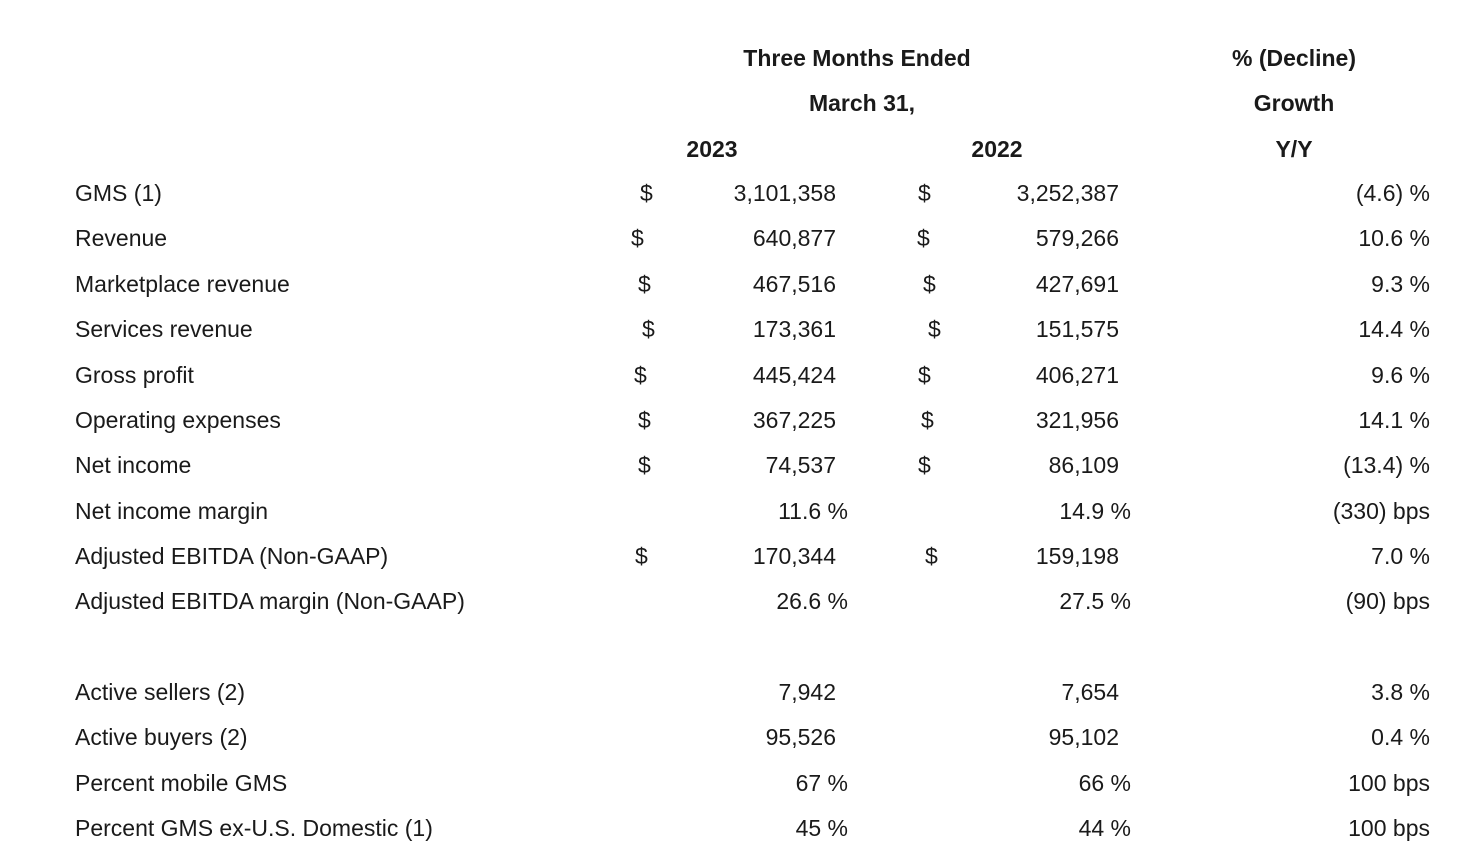  What do you see at coordinates (997, 149) in the screenshot?
I see `year-prior-header: 2022` at bounding box center [997, 149].